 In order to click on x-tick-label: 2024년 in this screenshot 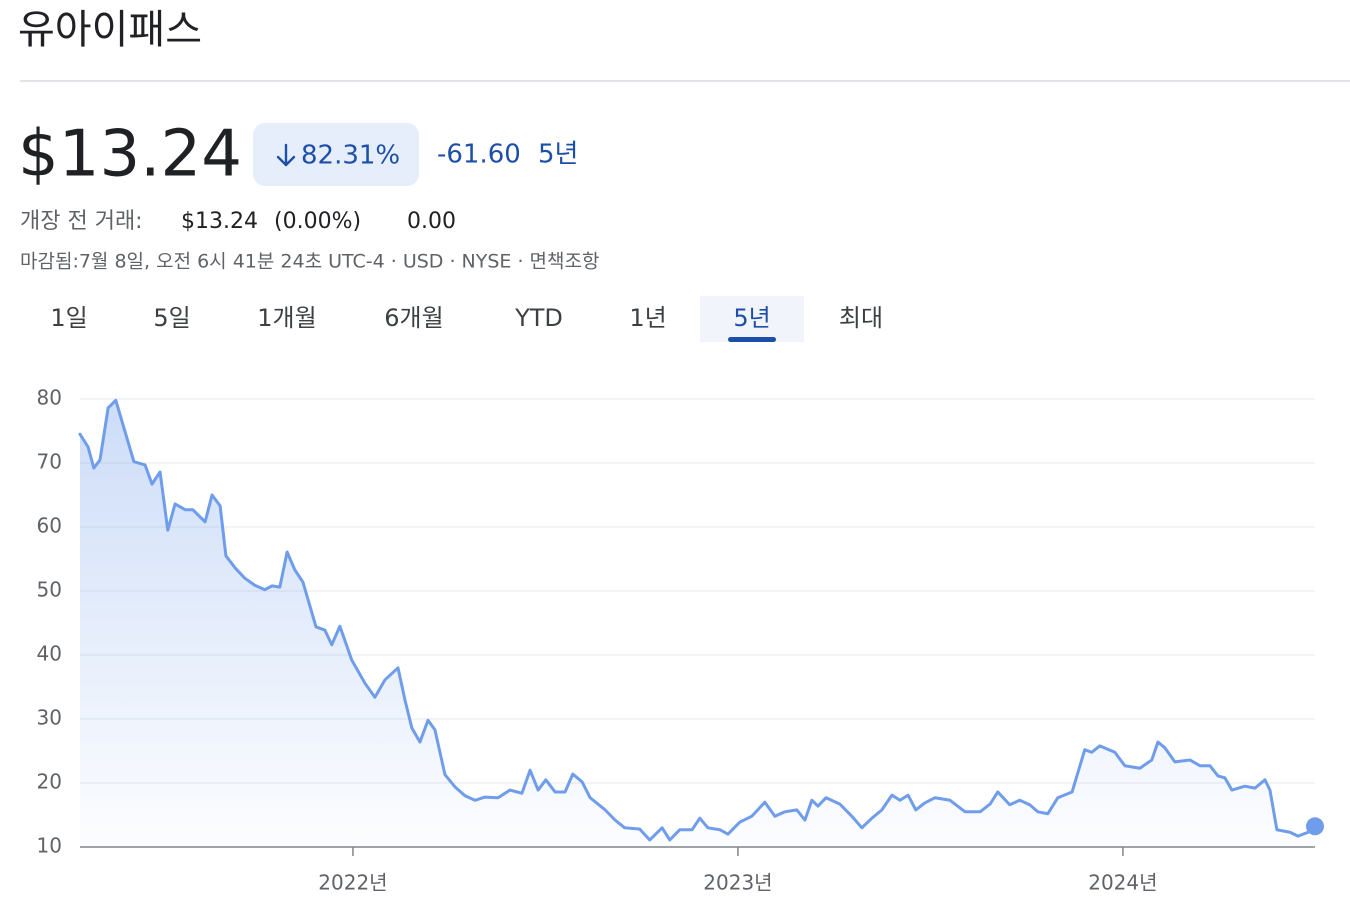, I will do `click(1122, 883)`.